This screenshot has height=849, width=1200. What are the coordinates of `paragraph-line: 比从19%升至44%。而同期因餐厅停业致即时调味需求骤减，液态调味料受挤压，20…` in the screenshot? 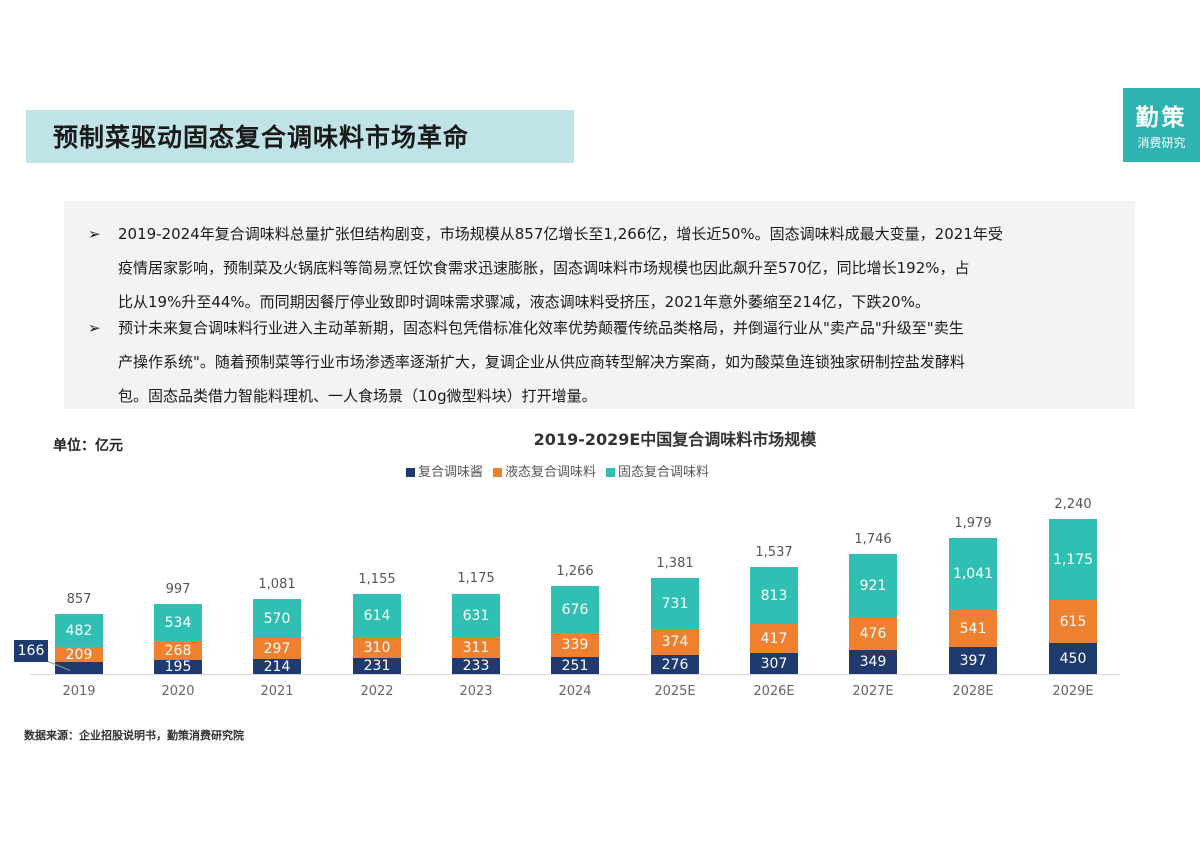 It's located at (524, 302).